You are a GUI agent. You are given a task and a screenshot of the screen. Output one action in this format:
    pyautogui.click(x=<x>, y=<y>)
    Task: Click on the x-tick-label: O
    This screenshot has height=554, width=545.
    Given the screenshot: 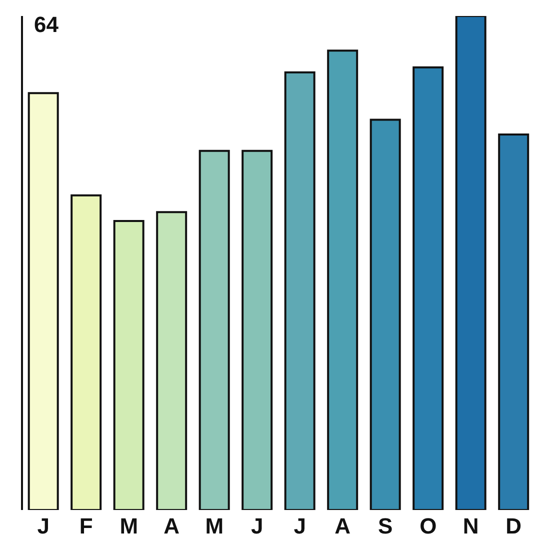 What is the action you would take?
    pyautogui.click(x=428, y=526)
    